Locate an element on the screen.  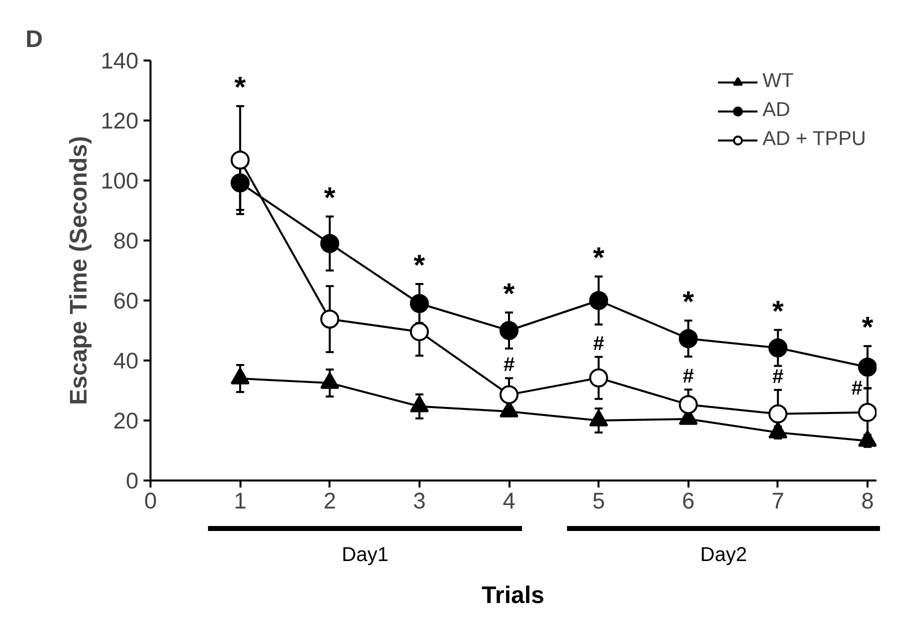
x-tick-label: 5 is located at coordinates (598, 501).